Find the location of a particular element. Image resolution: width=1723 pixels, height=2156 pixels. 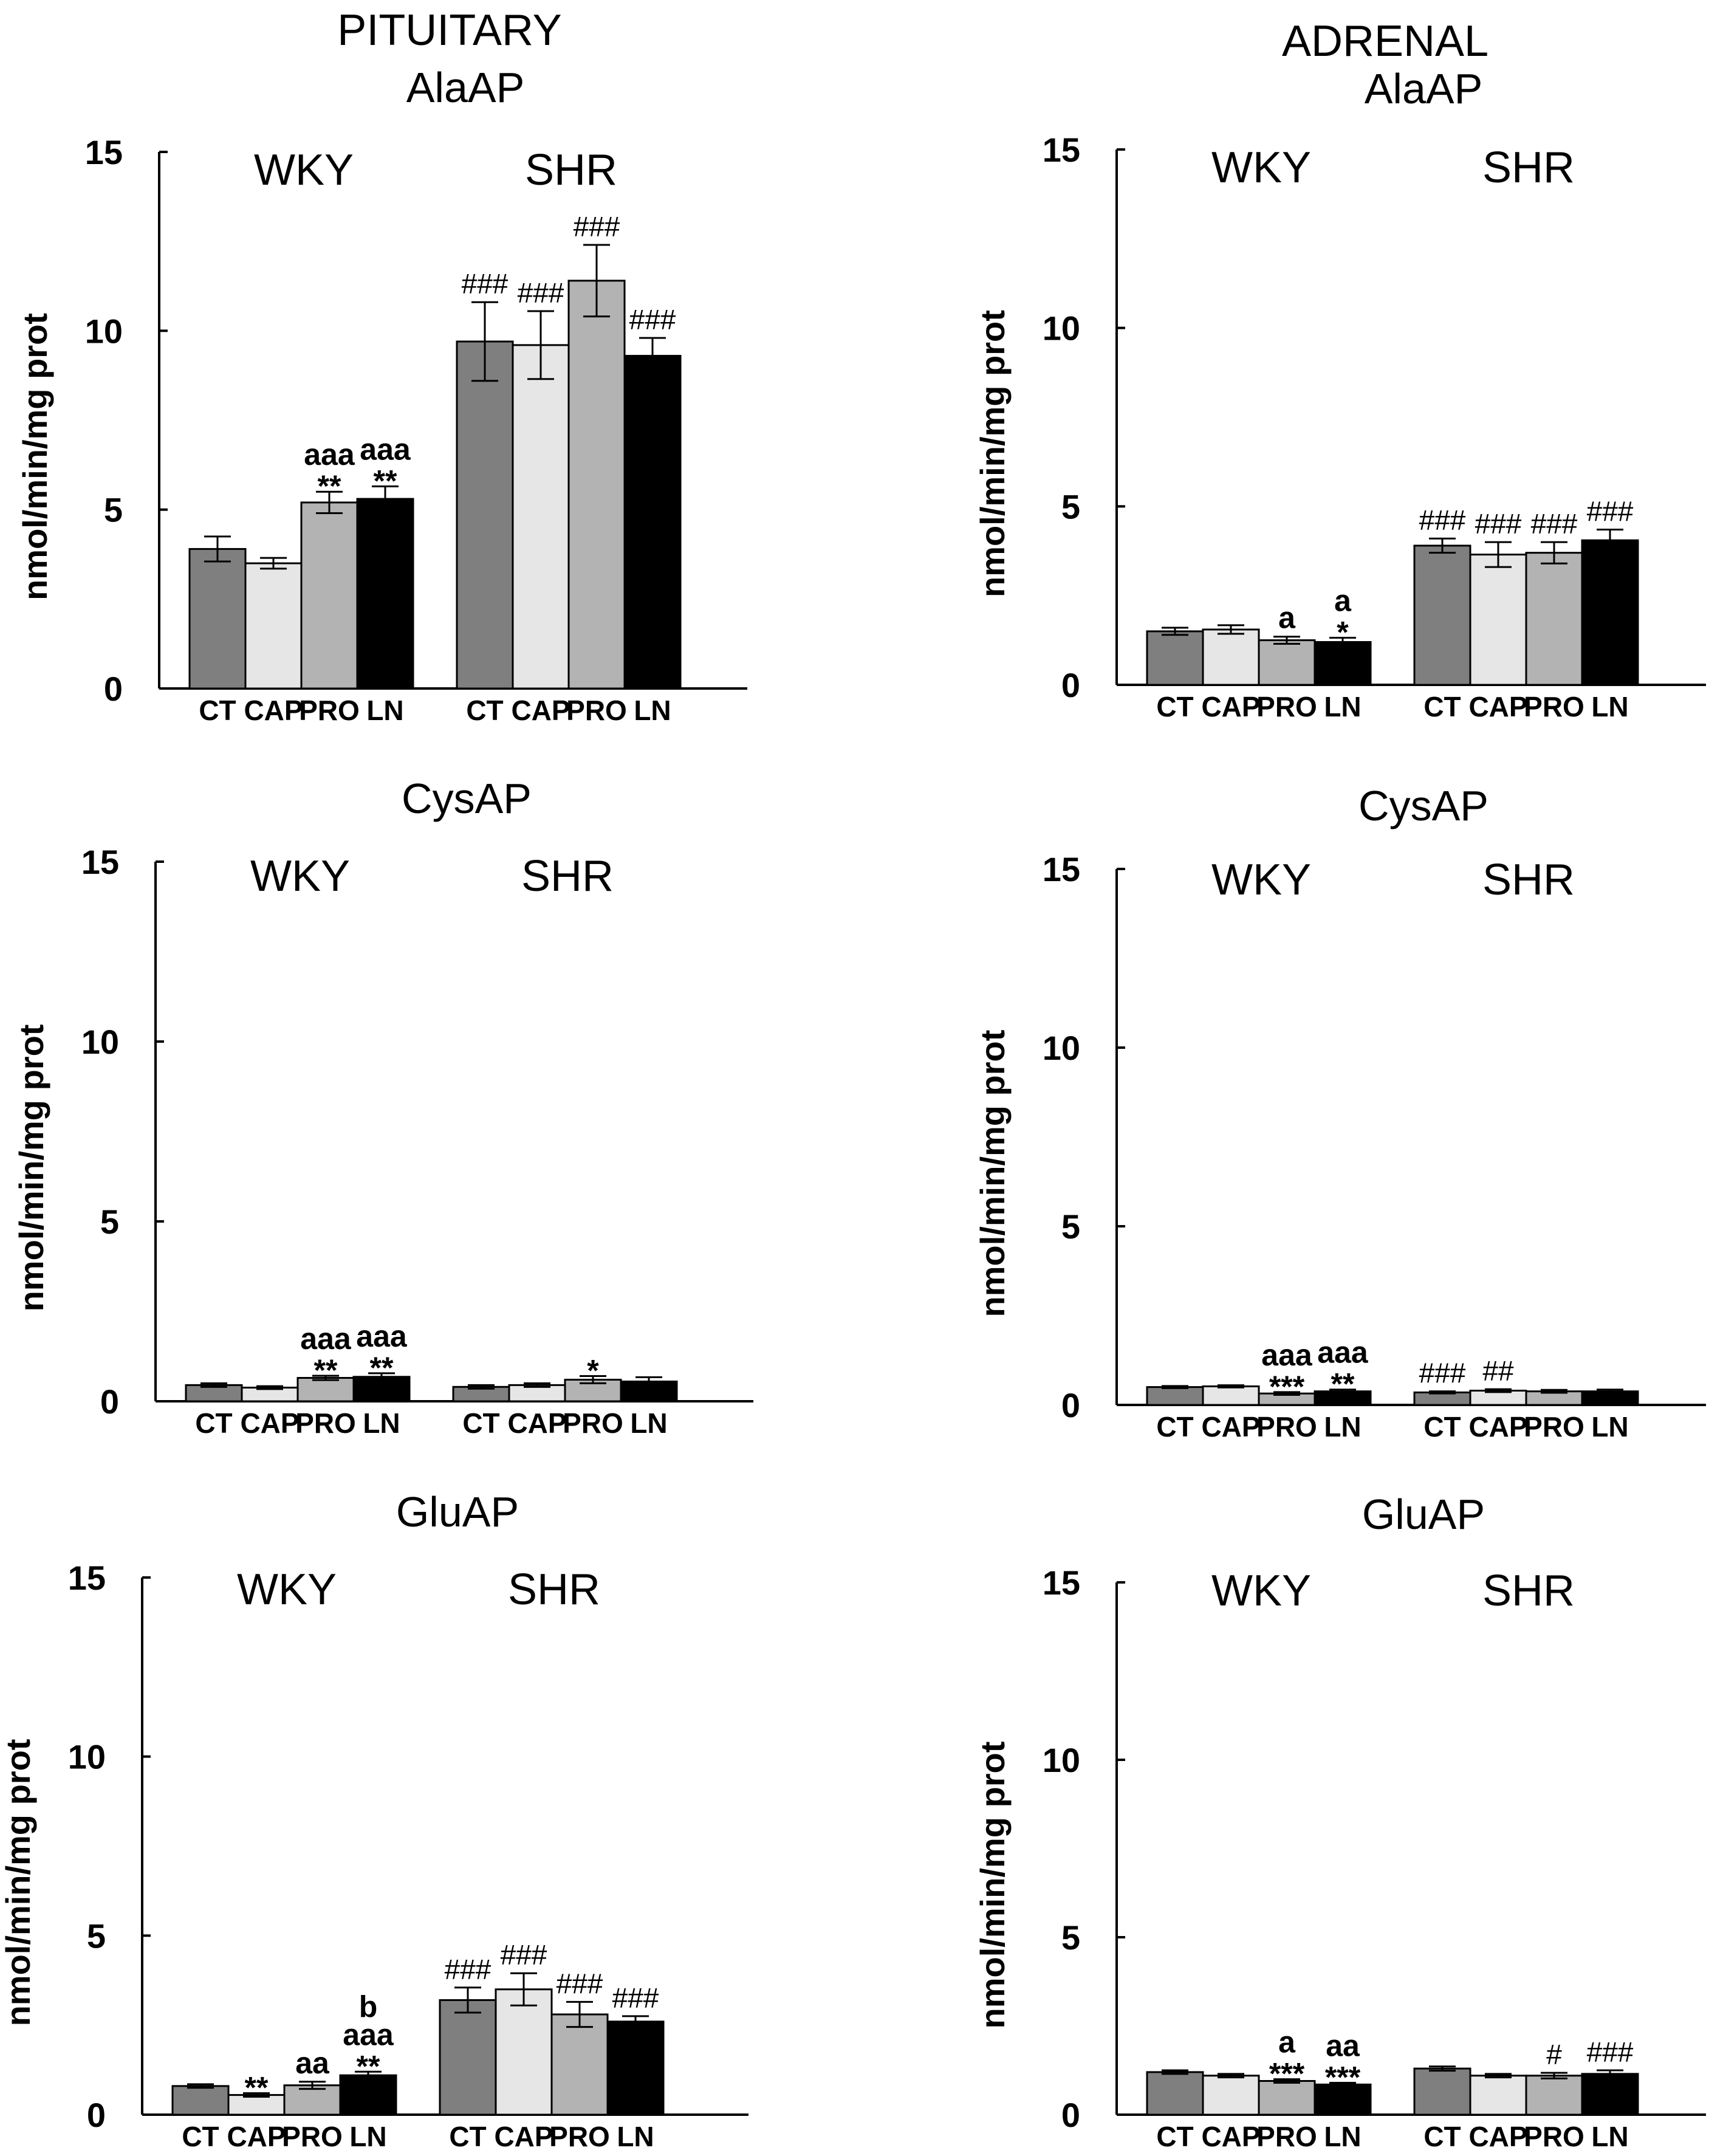

chart-title: GluAP is located at coordinates (457, 1512).